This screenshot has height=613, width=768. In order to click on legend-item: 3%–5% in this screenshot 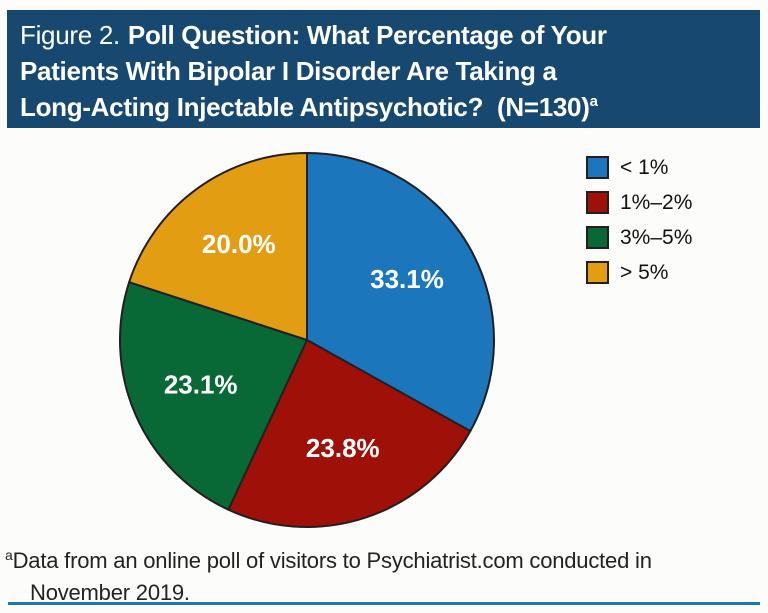, I will do `click(639, 237)`.